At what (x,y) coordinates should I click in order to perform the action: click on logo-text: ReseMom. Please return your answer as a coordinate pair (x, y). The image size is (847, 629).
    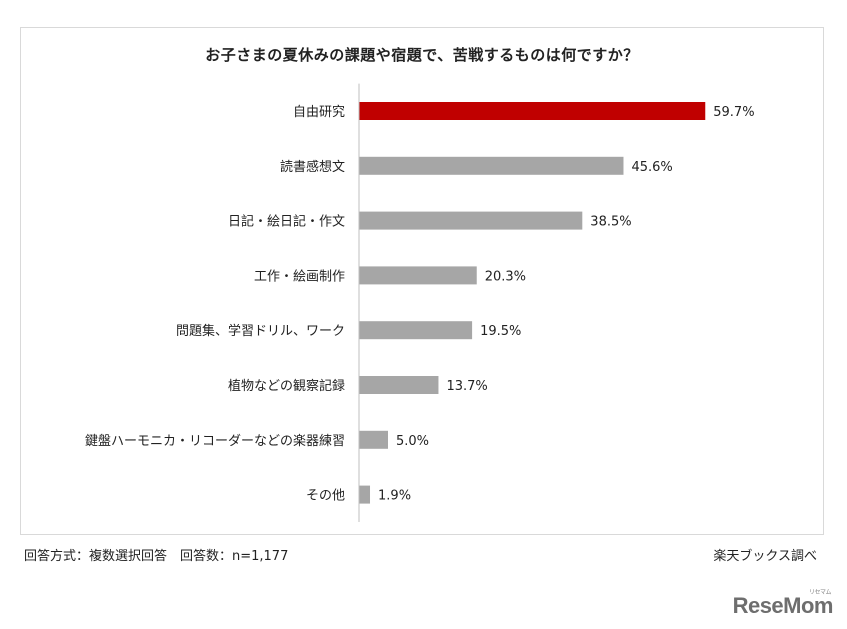
    Looking at the image, I should click on (783, 605).